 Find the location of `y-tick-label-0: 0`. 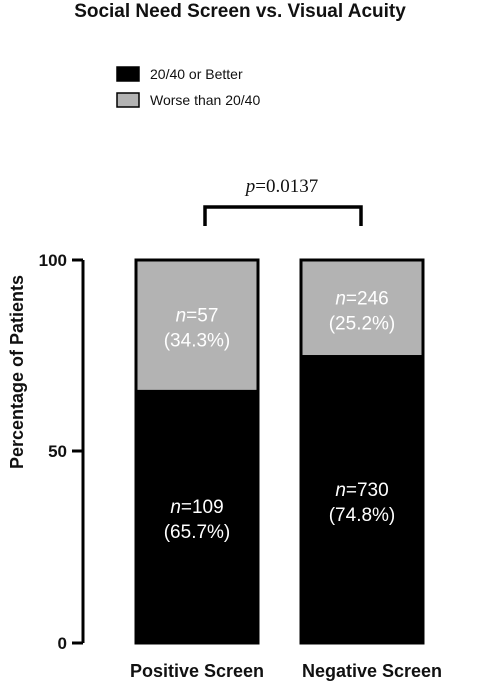

y-tick-label-0: 0 is located at coordinates (62, 643).